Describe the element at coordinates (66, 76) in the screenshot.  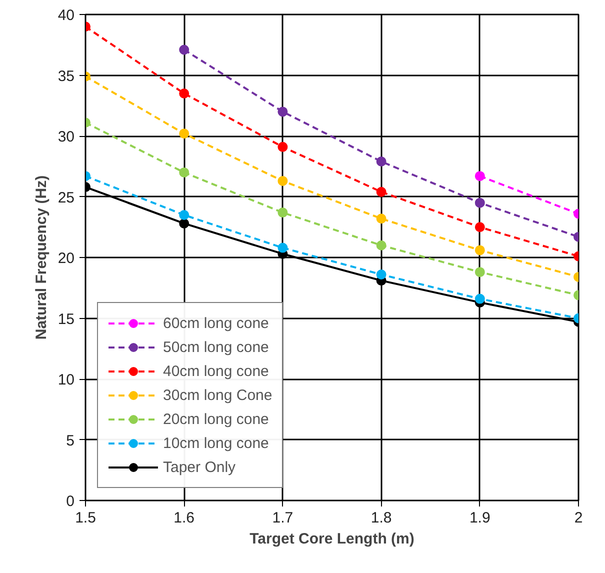
I see `y-tick-label: 35` at that location.